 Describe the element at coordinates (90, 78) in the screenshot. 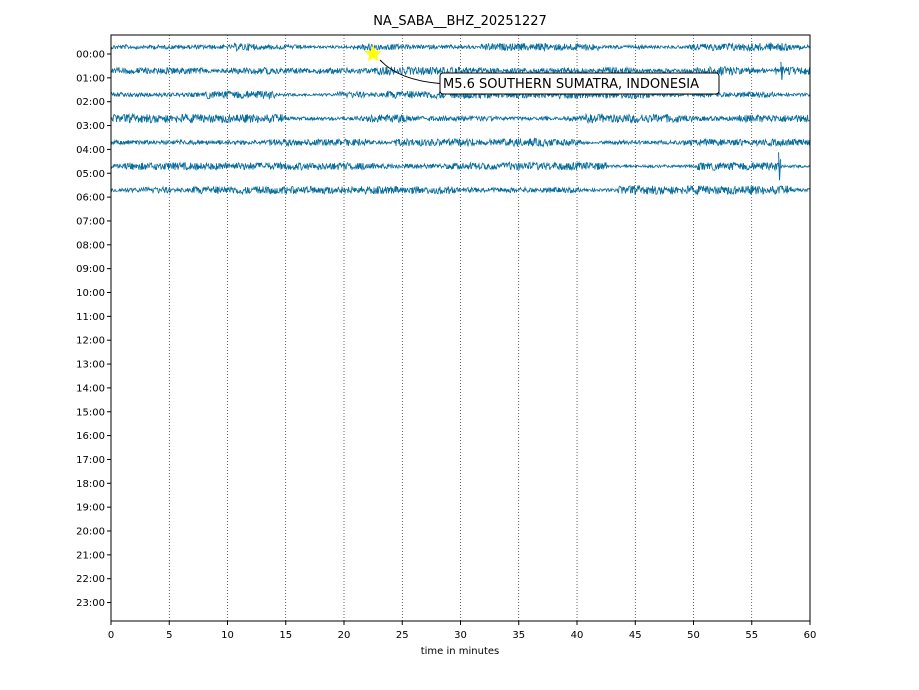

I see `y-tick-label: 01:00` at that location.